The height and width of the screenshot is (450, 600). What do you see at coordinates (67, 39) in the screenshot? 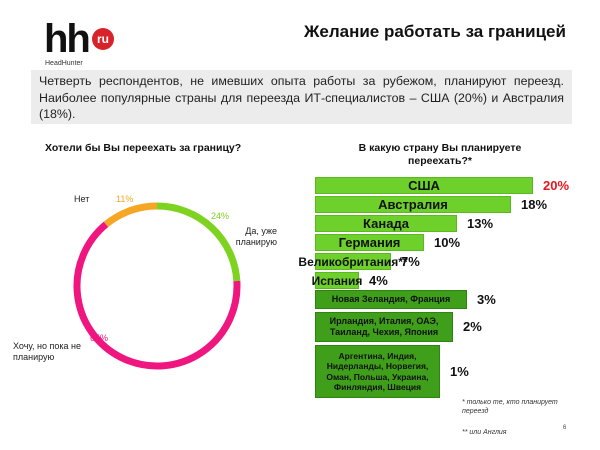
I see `logo-text: hh` at bounding box center [67, 39].